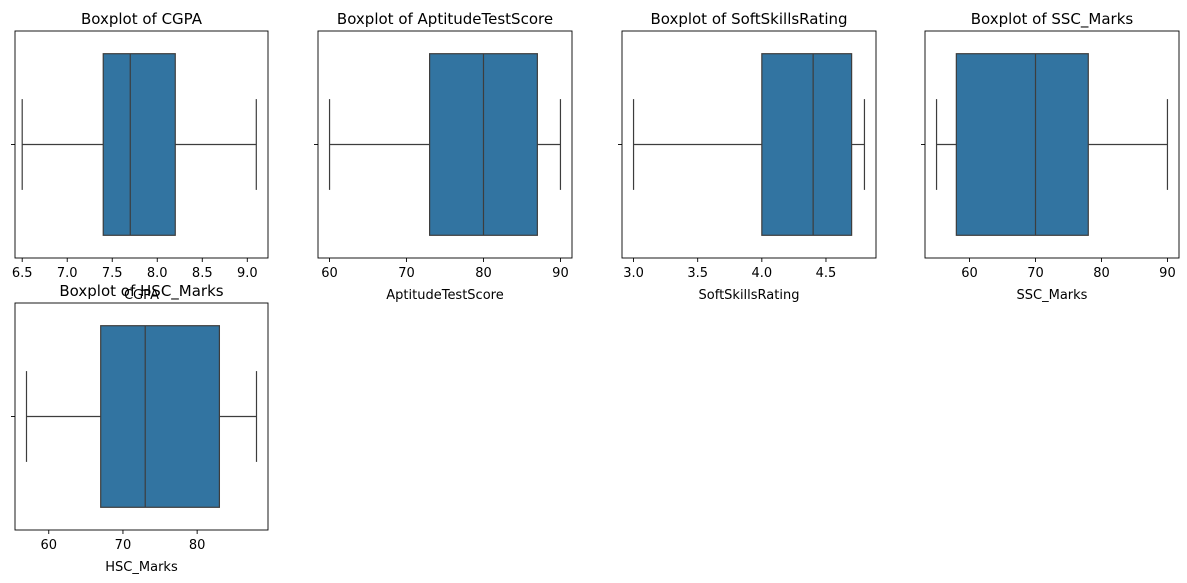 This screenshot has width=1187, height=583. Describe the element at coordinates (141, 567) in the screenshot. I see `x-axis-label: HSC_Marks` at that location.